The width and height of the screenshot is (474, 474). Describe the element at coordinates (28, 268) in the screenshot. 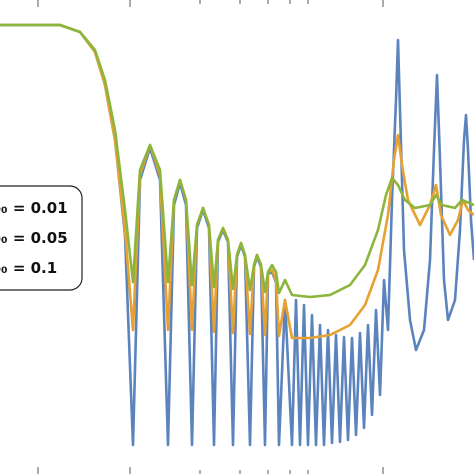

I see `legend-label: ω₀ = 0.1` at that location.